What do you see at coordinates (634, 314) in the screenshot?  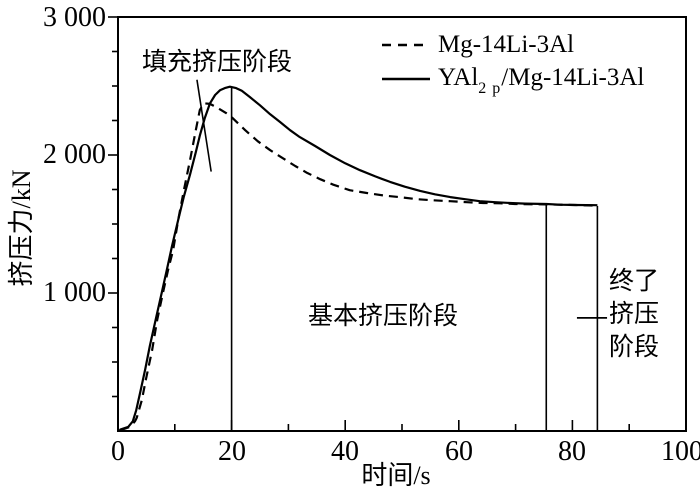 I see `annotation-final-stage: 终了 挤压 阶段` at bounding box center [634, 314].